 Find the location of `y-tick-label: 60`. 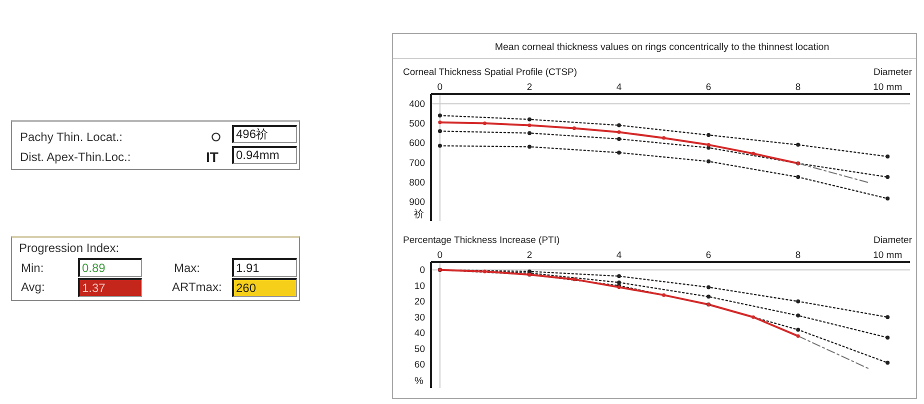

y-tick-label: 60 is located at coordinates (419, 365).